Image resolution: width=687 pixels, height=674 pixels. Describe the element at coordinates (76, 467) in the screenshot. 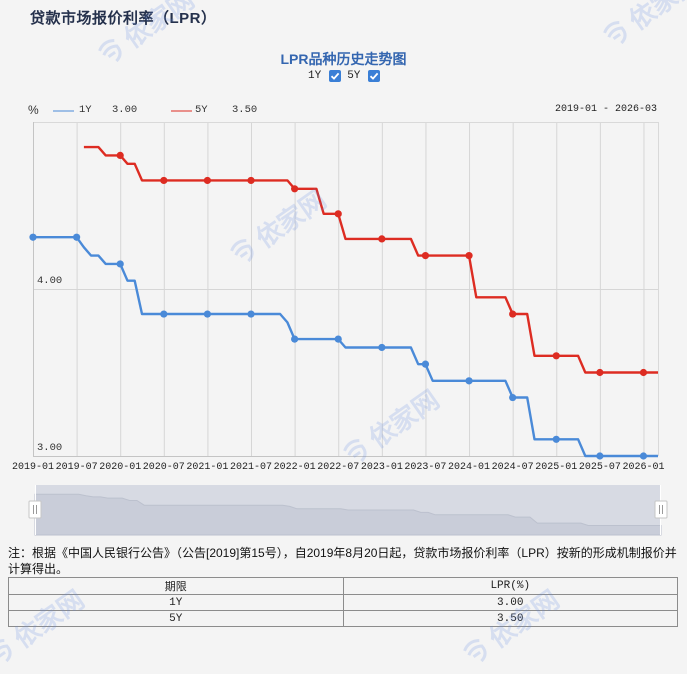

I see `x-tick-label: 2019-07` at that location.